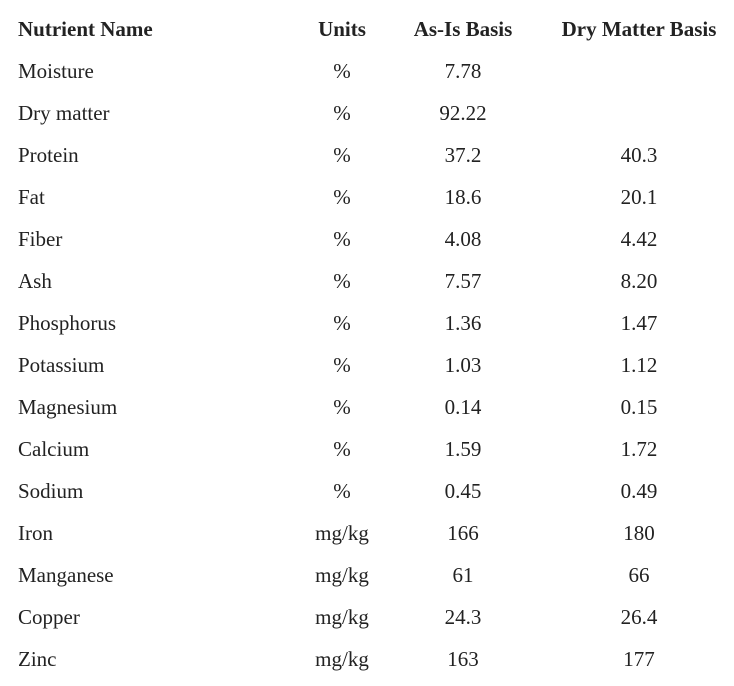 The image size is (734, 686). I want to click on dry-matter-value: 40.3, so click(639, 155).